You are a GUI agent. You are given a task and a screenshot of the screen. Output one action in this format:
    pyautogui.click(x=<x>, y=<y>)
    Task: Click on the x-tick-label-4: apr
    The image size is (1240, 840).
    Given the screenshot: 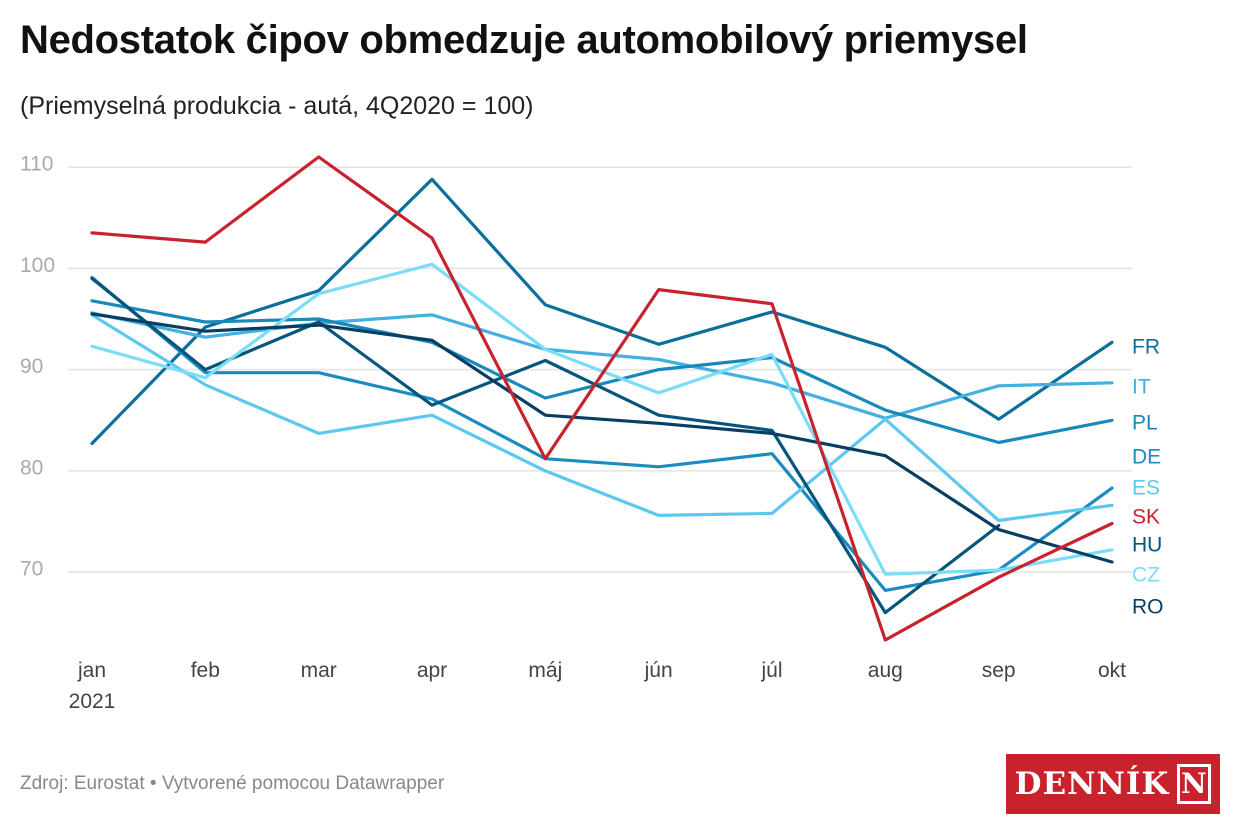 What is the action you would take?
    pyautogui.click(x=432, y=670)
    